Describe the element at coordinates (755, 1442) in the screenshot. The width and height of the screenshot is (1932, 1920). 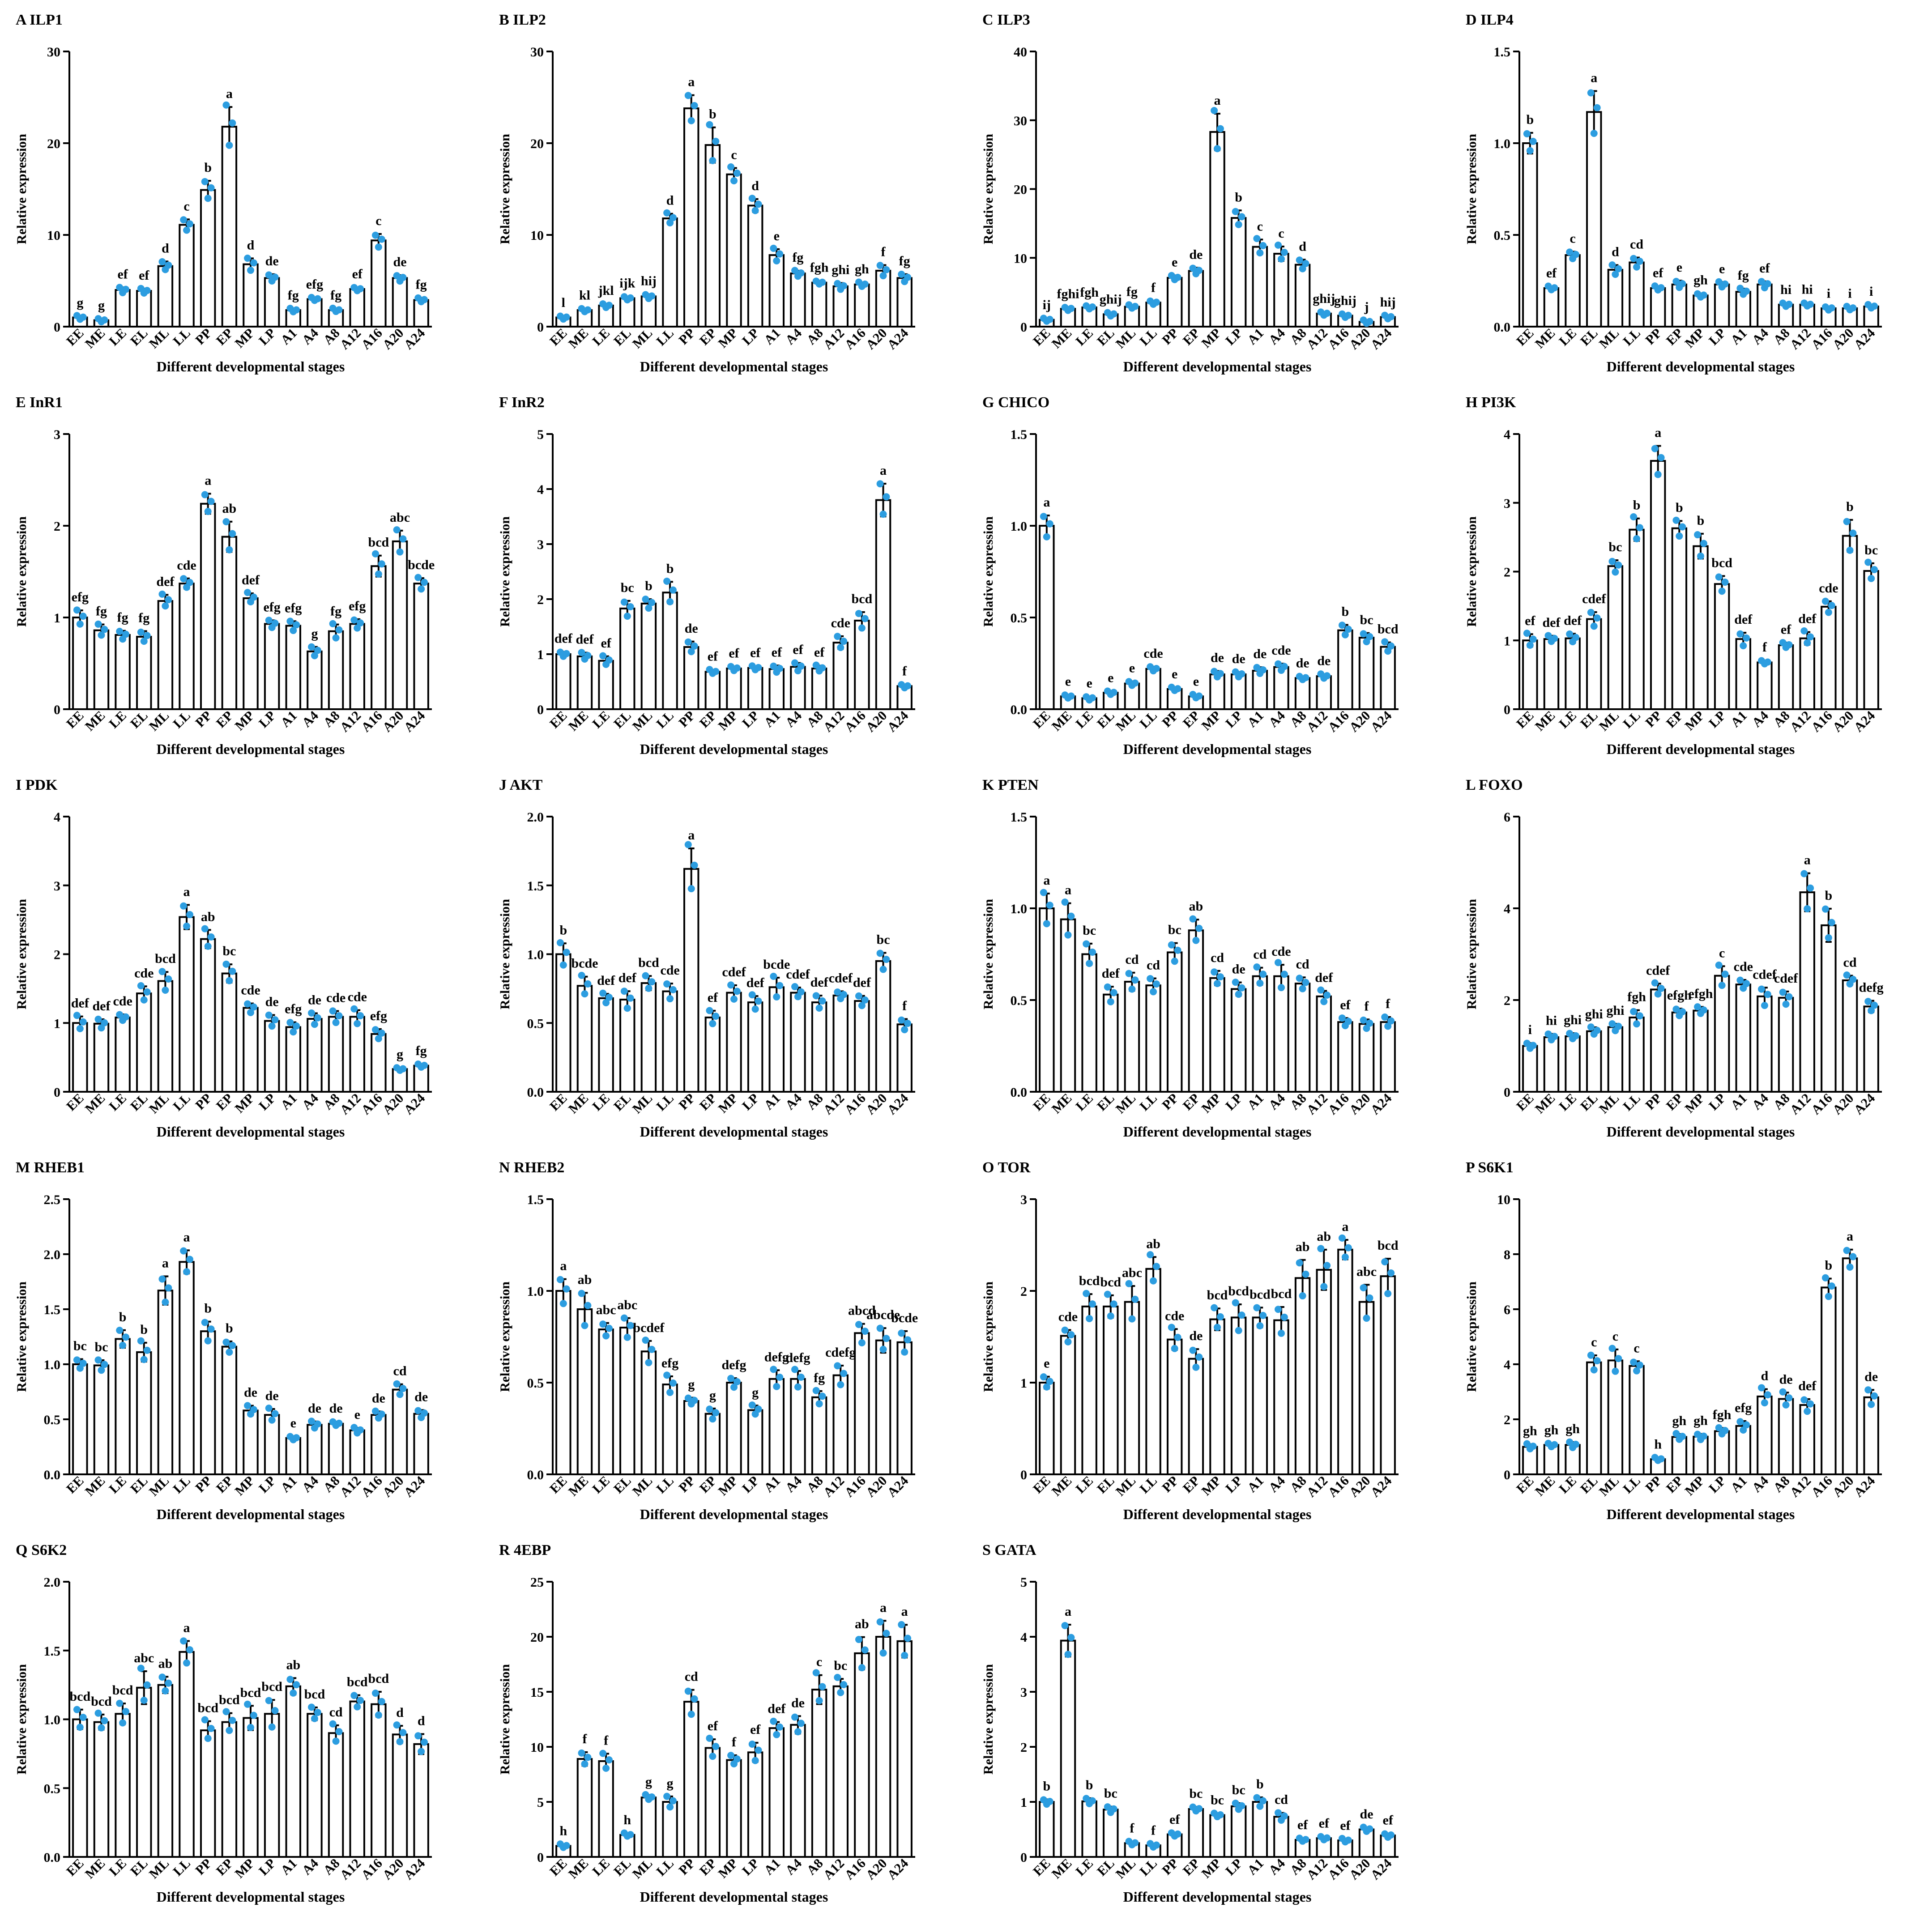
I see `bar-LP` at that location.